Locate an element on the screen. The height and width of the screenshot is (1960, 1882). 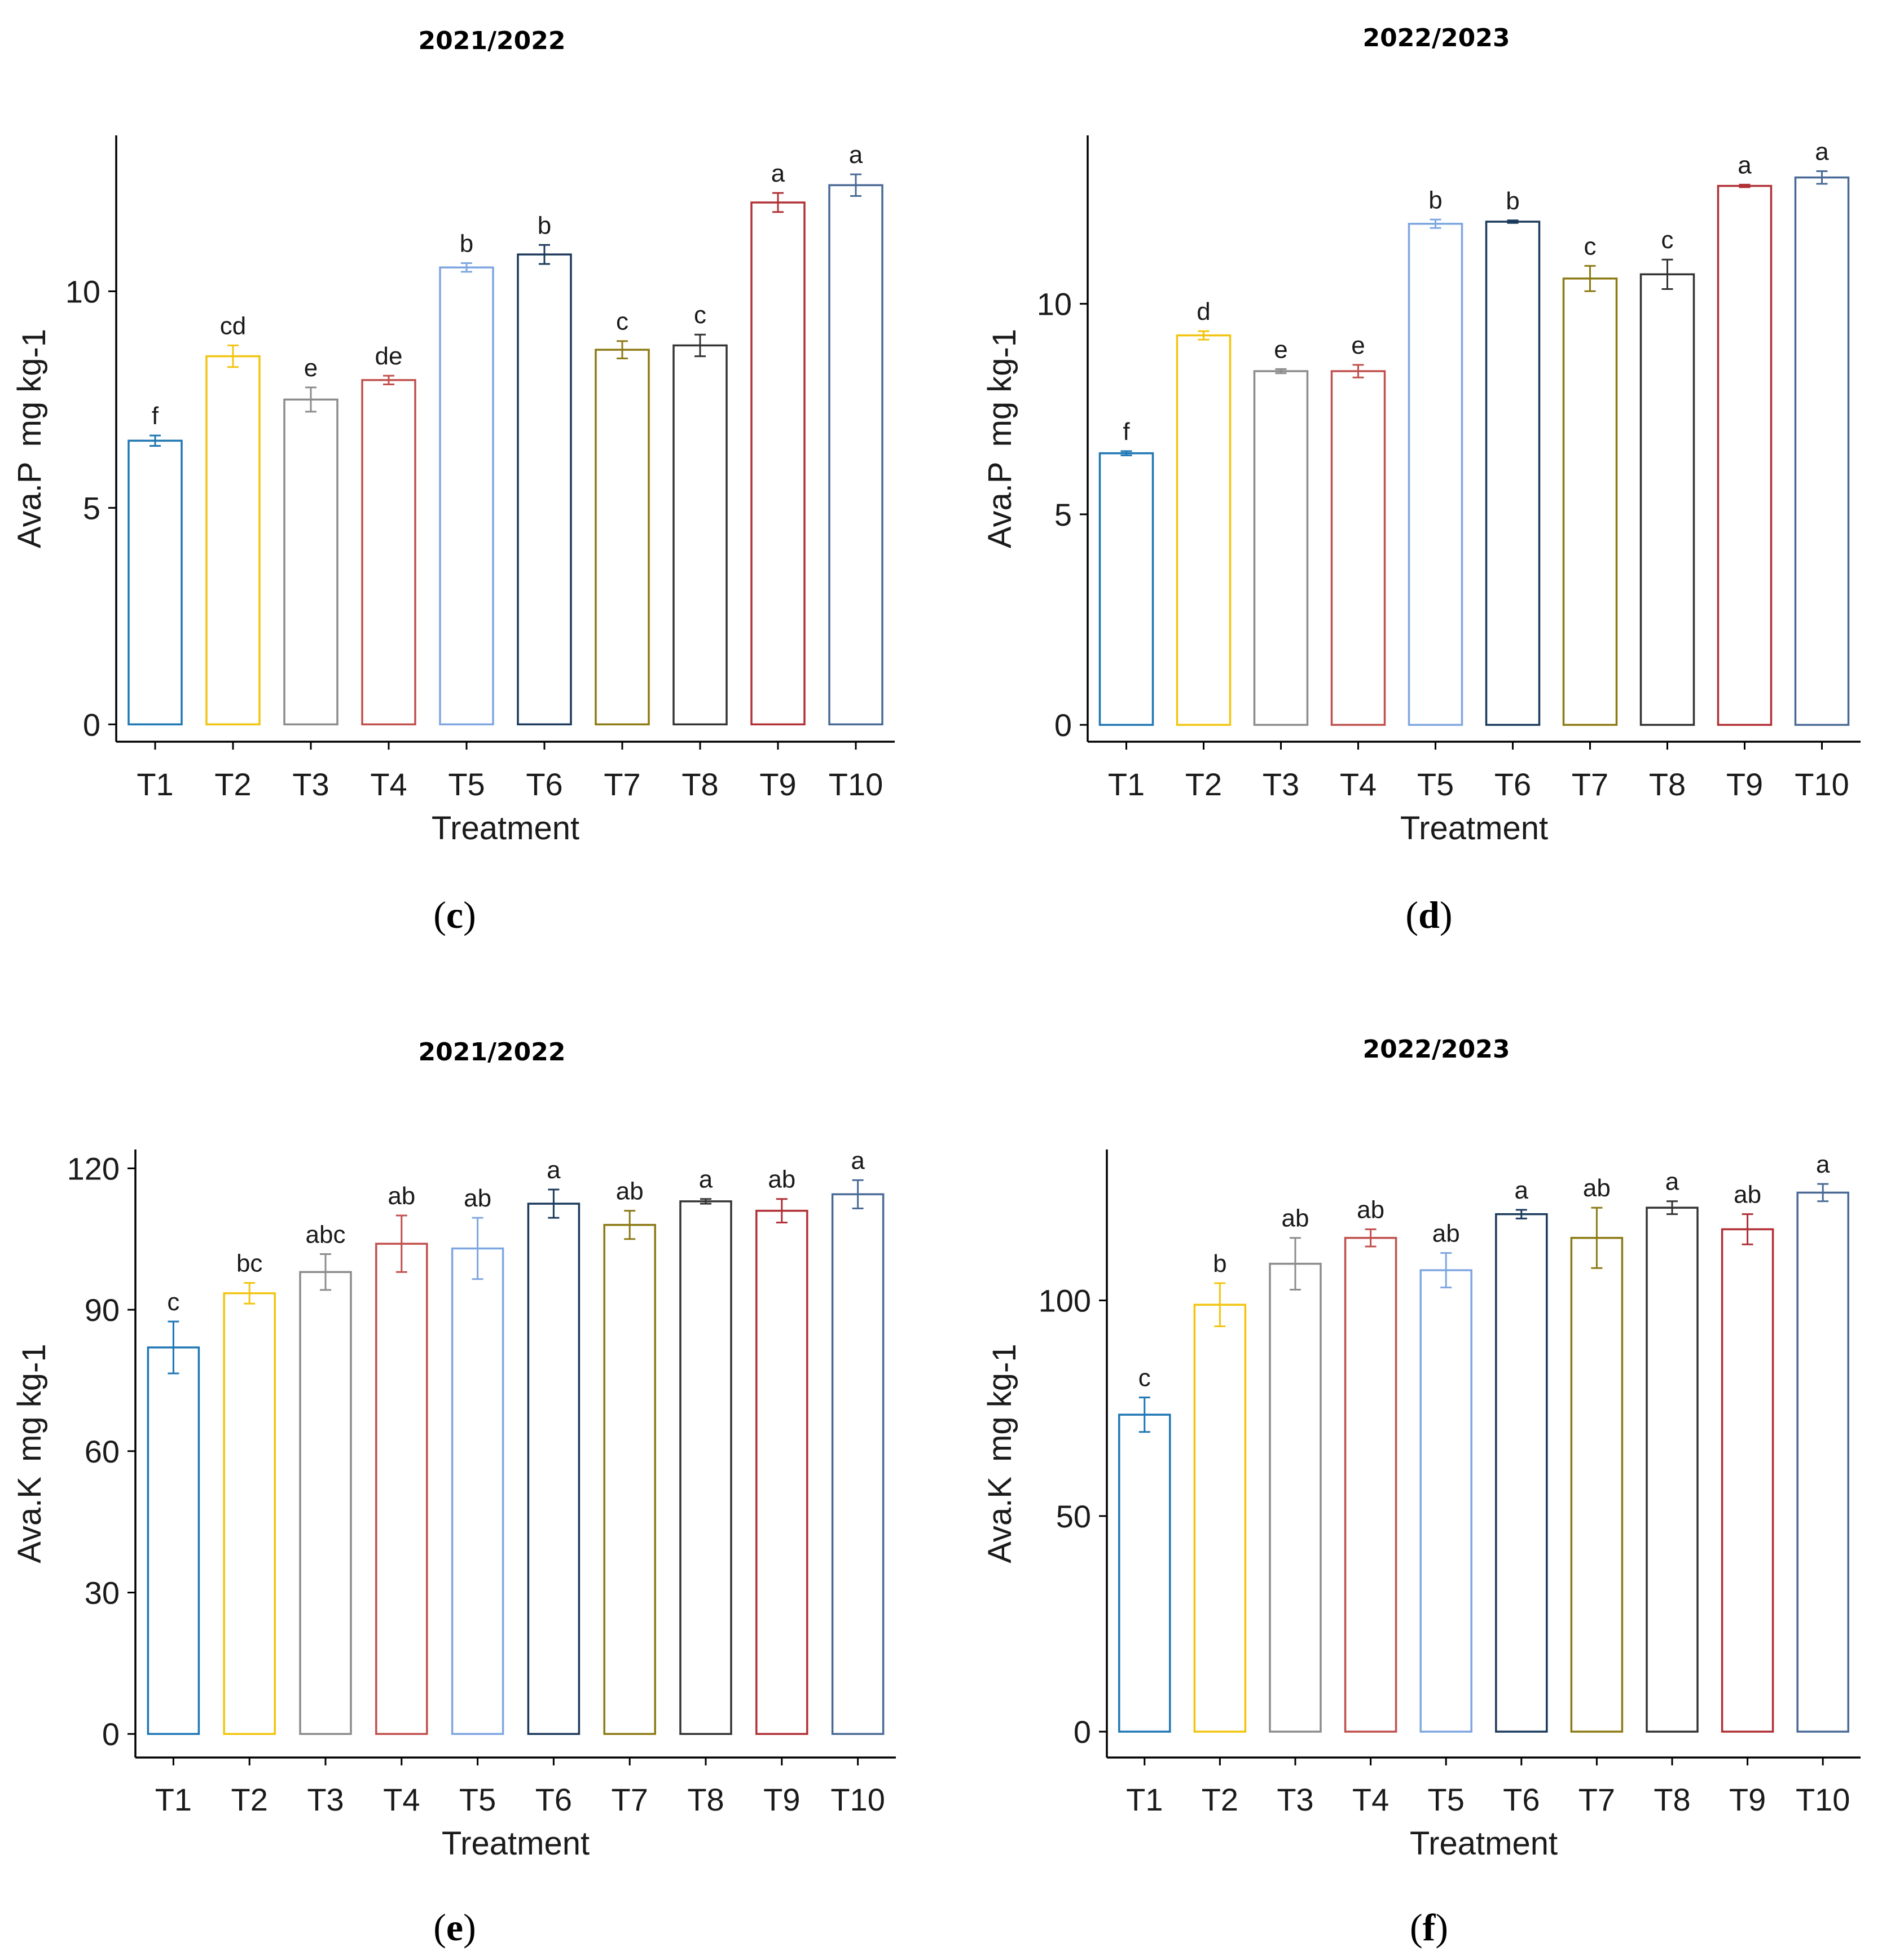
y-tick-label: 120 is located at coordinates (94, 1168).